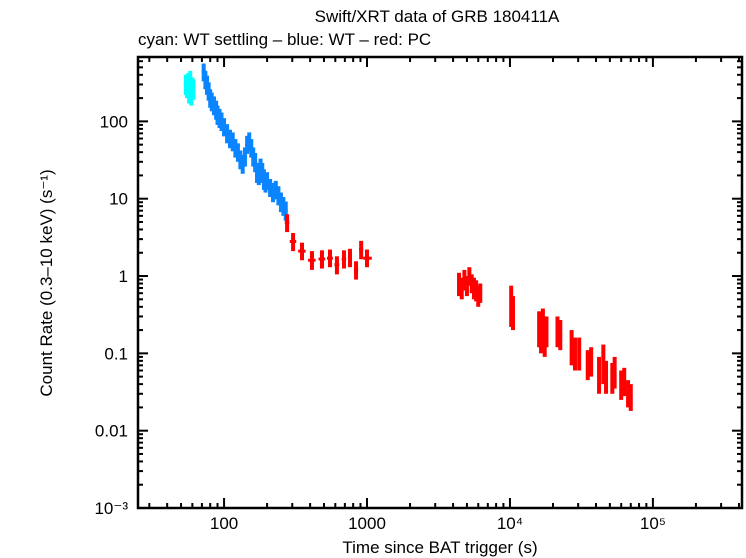  I want to click on y-axis-label: Count Rate (0.3–10 keV) (s⁻¹), so click(46, 282).